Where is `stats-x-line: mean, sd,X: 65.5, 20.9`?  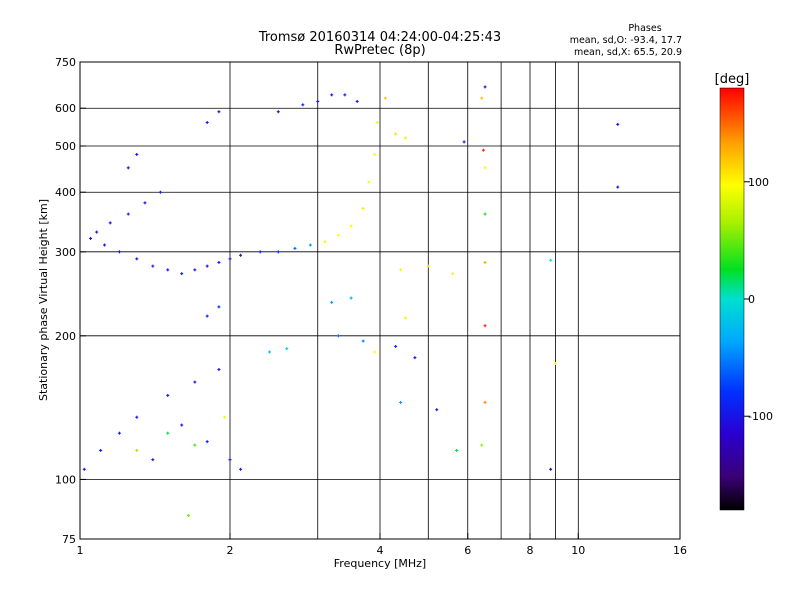
stats-x-line: mean, sd,X: 65.5, 20.9 is located at coordinates (628, 52).